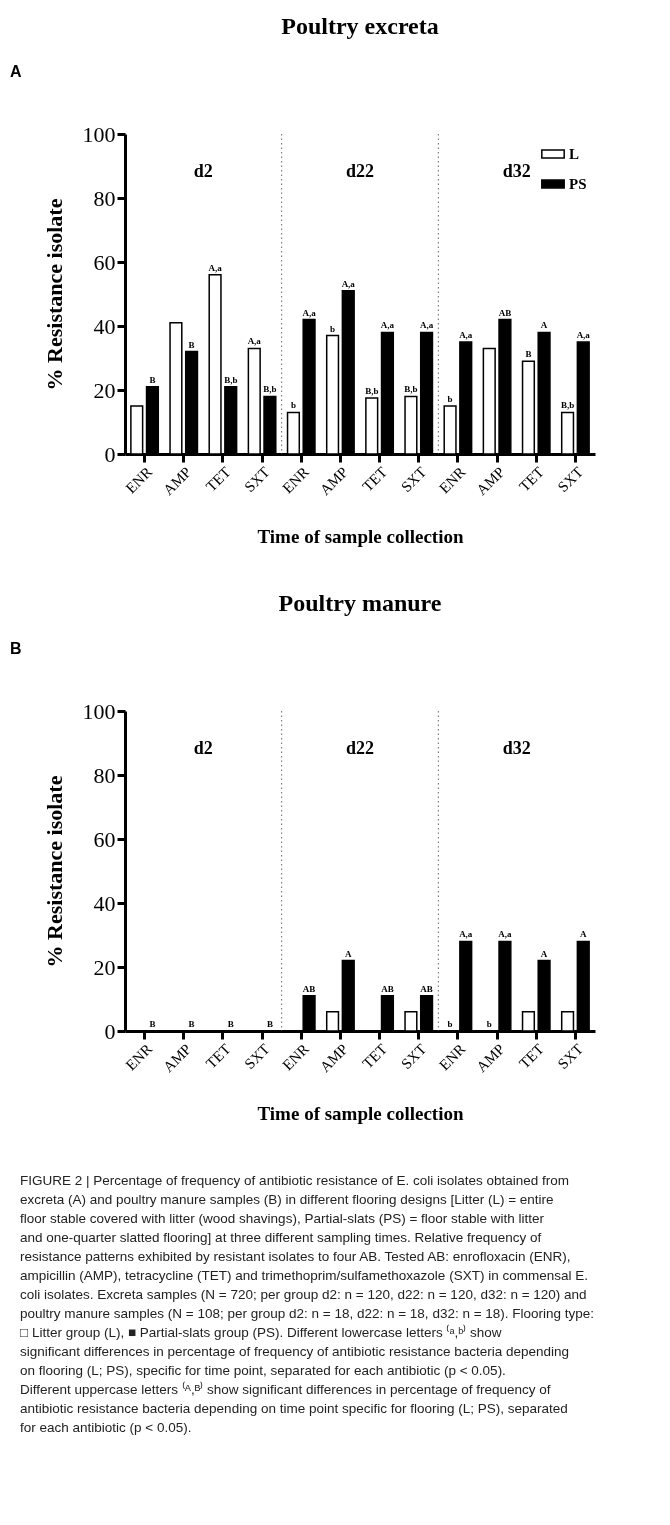 Image resolution: width=670 pixels, height=1525 pixels. Describe the element at coordinates (578, 184) in the screenshot. I see `legend-label: PS` at that location.